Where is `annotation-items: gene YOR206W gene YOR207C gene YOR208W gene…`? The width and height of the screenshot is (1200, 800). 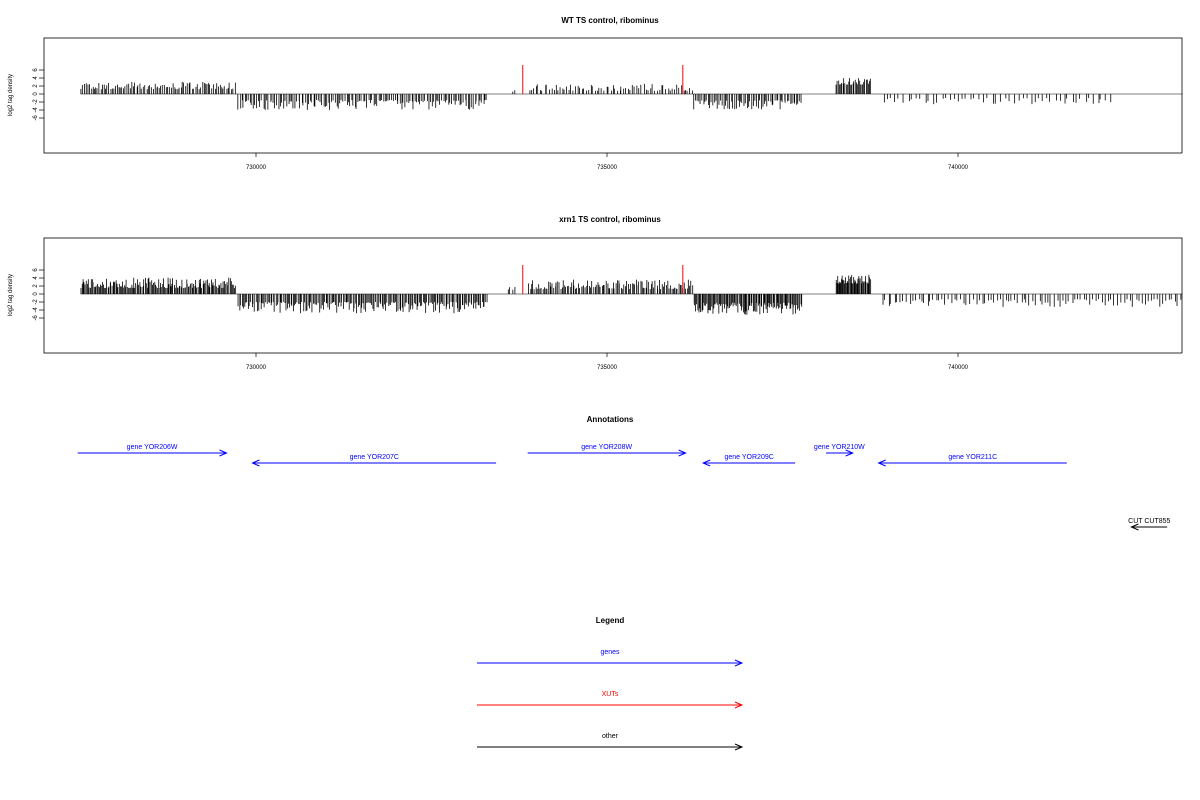
annotation-items: gene YOR206W gene YOR207C gene YOR208W gene… is located at coordinates (624, 487).